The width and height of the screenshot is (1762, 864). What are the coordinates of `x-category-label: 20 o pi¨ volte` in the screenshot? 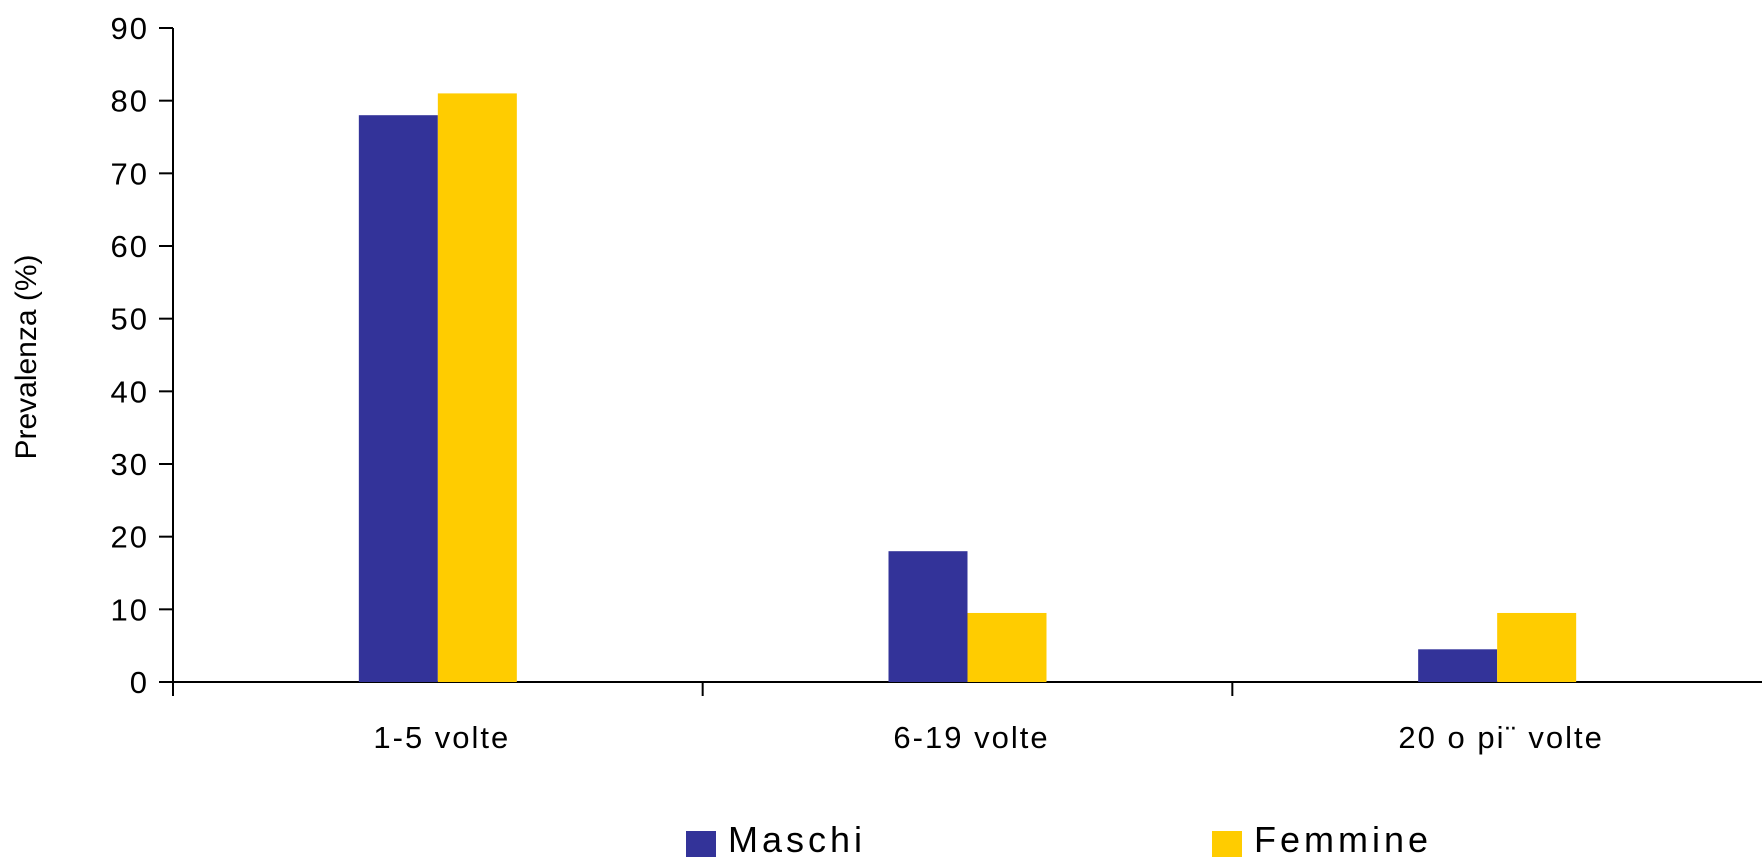 It's located at (1501, 737).